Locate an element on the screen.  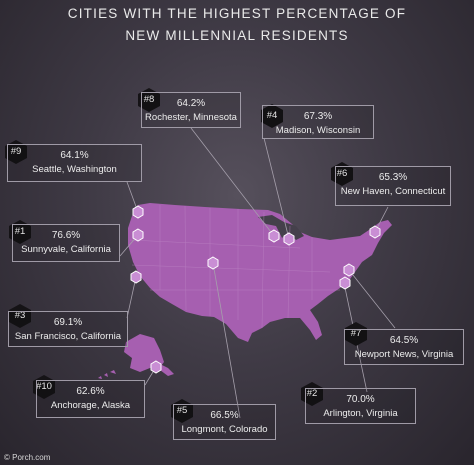
city-name: Longmont, Colorado is located at coordinates (224, 429).